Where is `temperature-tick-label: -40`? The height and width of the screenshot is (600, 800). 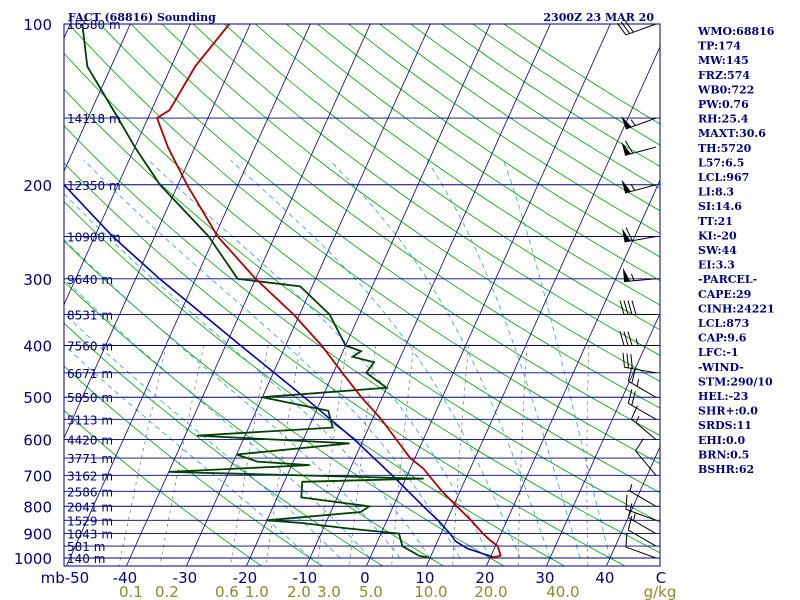
temperature-tick-label: -40 is located at coordinates (125, 578).